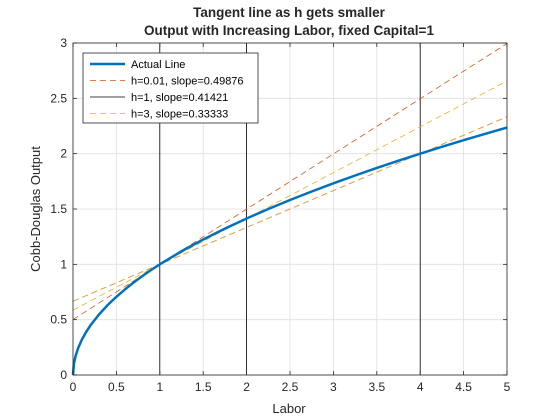 The width and height of the screenshot is (560, 420). I want to click on x-tick-label: 4.5, so click(463, 387).